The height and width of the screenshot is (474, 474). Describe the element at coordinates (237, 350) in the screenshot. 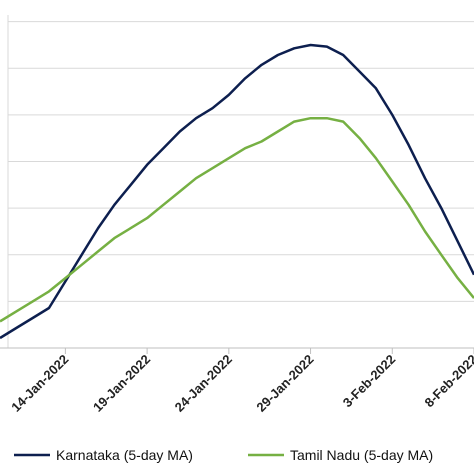

I see `axes` at that location.